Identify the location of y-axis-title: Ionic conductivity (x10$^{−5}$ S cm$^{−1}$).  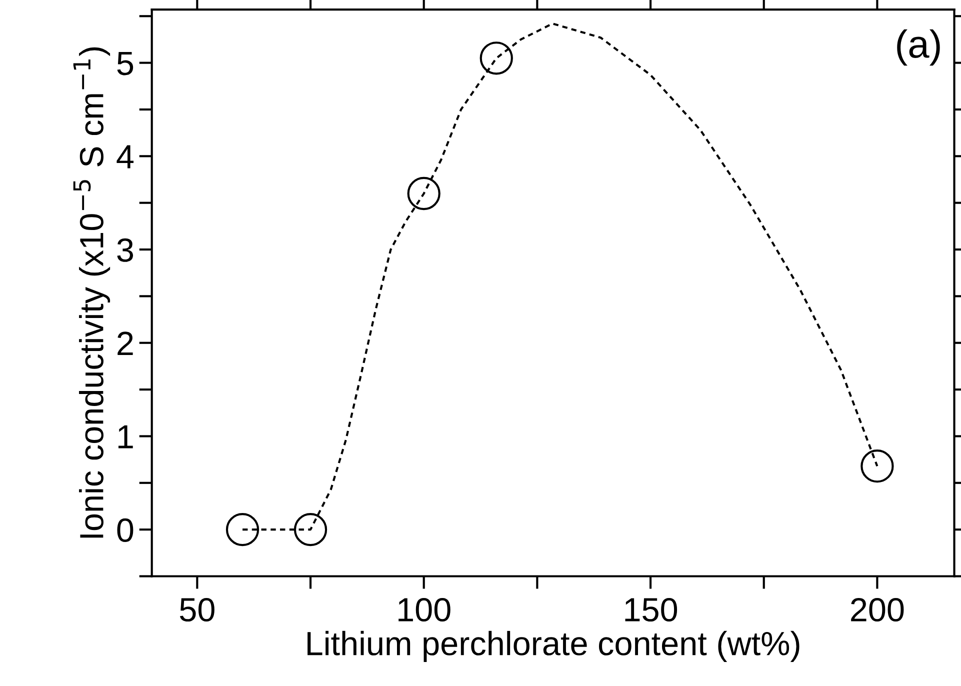
(91, 292).